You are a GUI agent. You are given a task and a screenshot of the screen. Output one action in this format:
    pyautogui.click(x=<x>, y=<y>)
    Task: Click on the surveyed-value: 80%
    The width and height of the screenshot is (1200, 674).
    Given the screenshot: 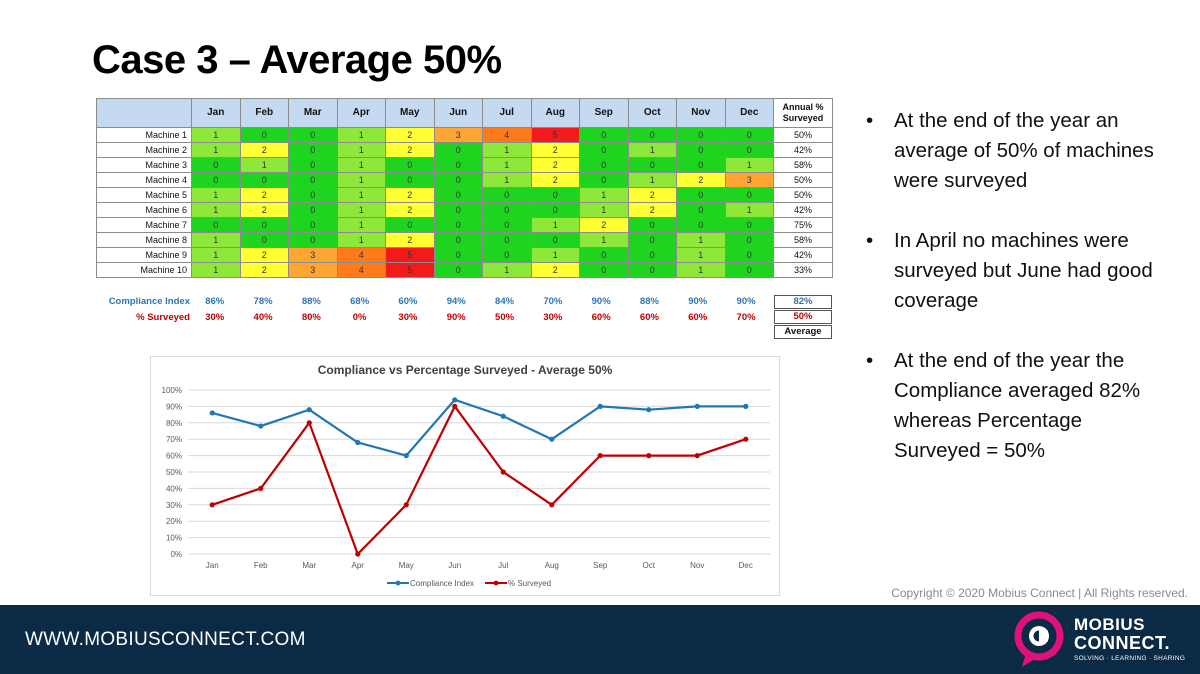 What is the action you would take?
    pyautogui.click(x=311, y=317)
    